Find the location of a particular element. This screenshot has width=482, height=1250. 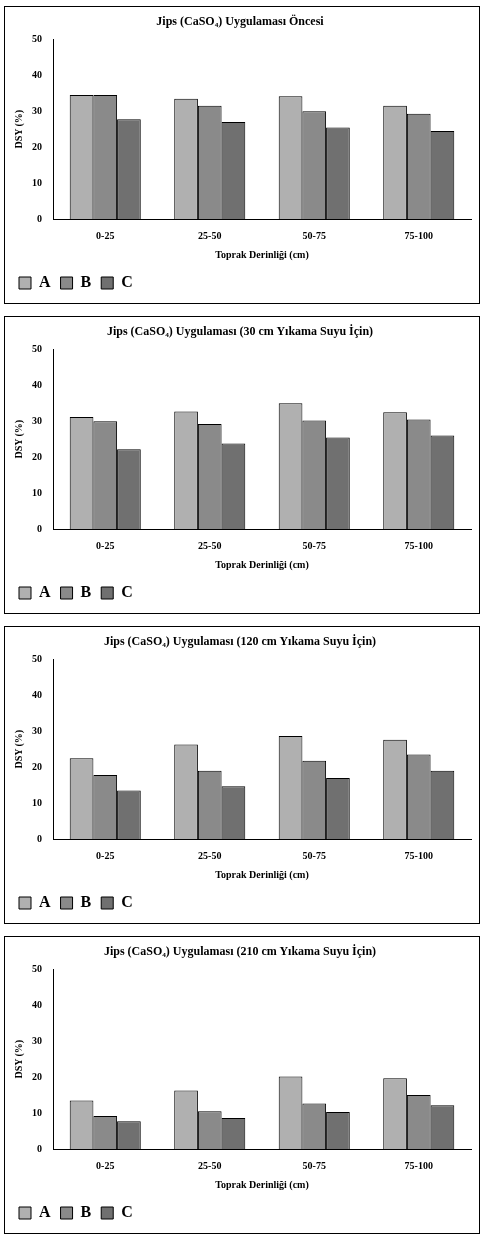

chart-title: Jips (CaSO₄) Uygulaması (210 cm Yıkama Suyu İçin) is located at coordinates (240, 951).